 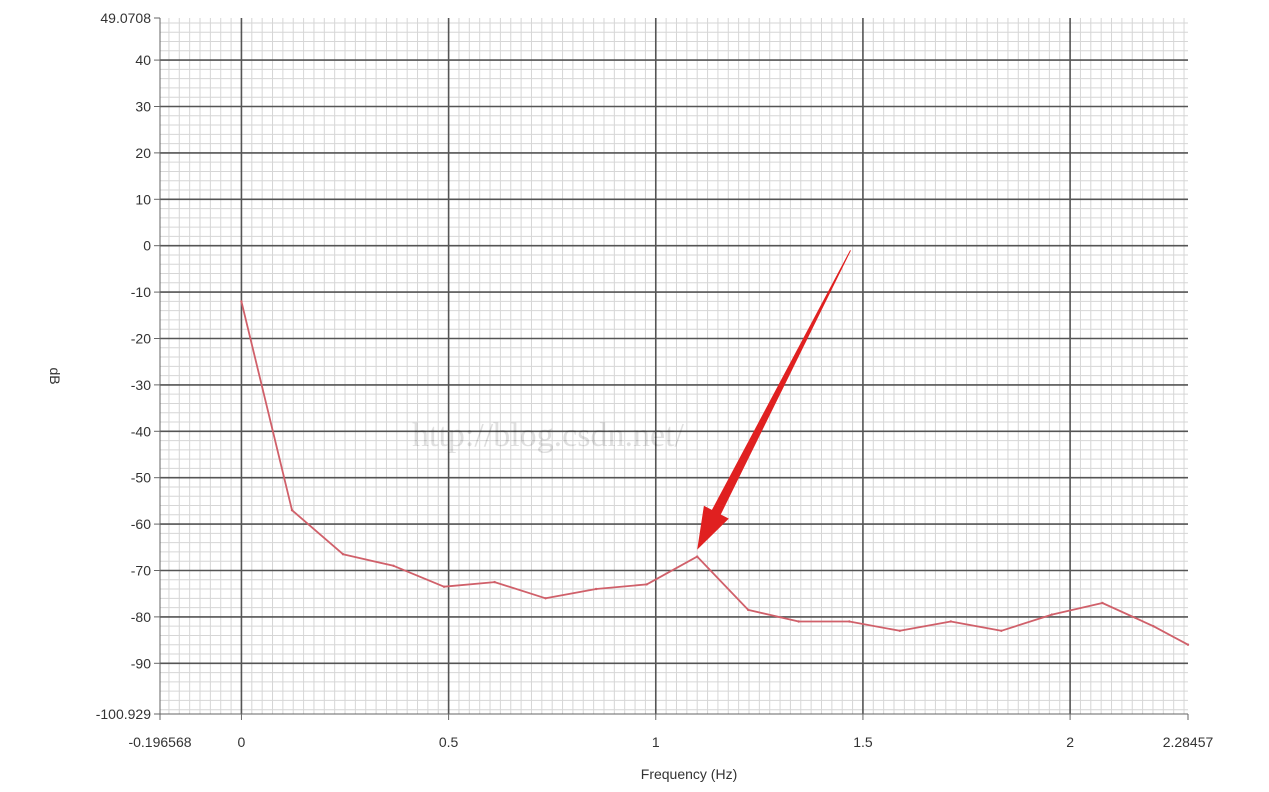 I want to click on x-tick-label: 1, so click(x=656, y=742).